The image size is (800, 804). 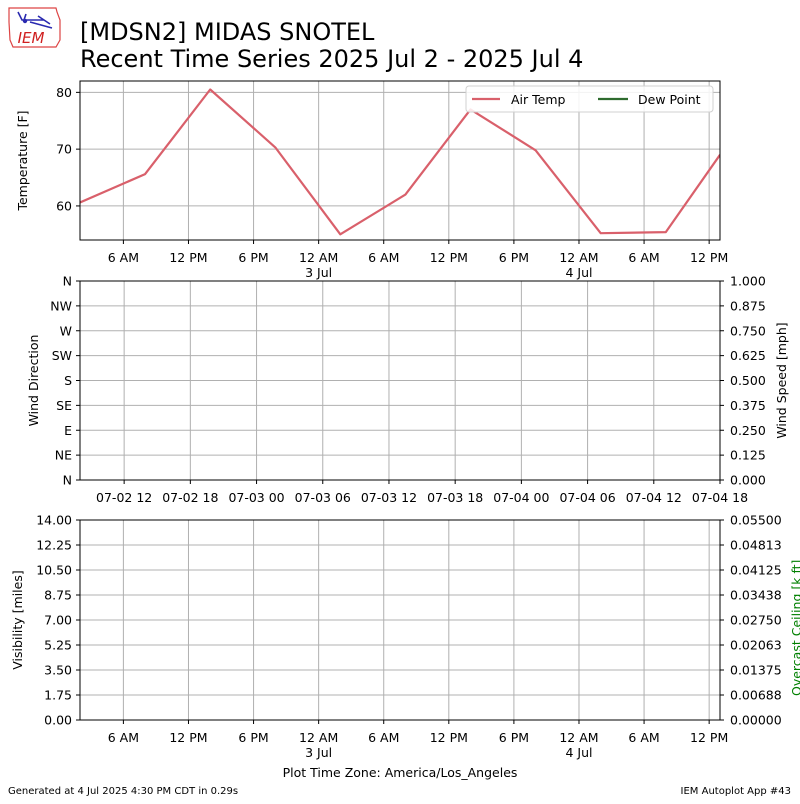 What do you see at coordinates (756, 720) in the screenshot?
I see `y2-tick-label: 0.00000` at bounding box center [756, 720].